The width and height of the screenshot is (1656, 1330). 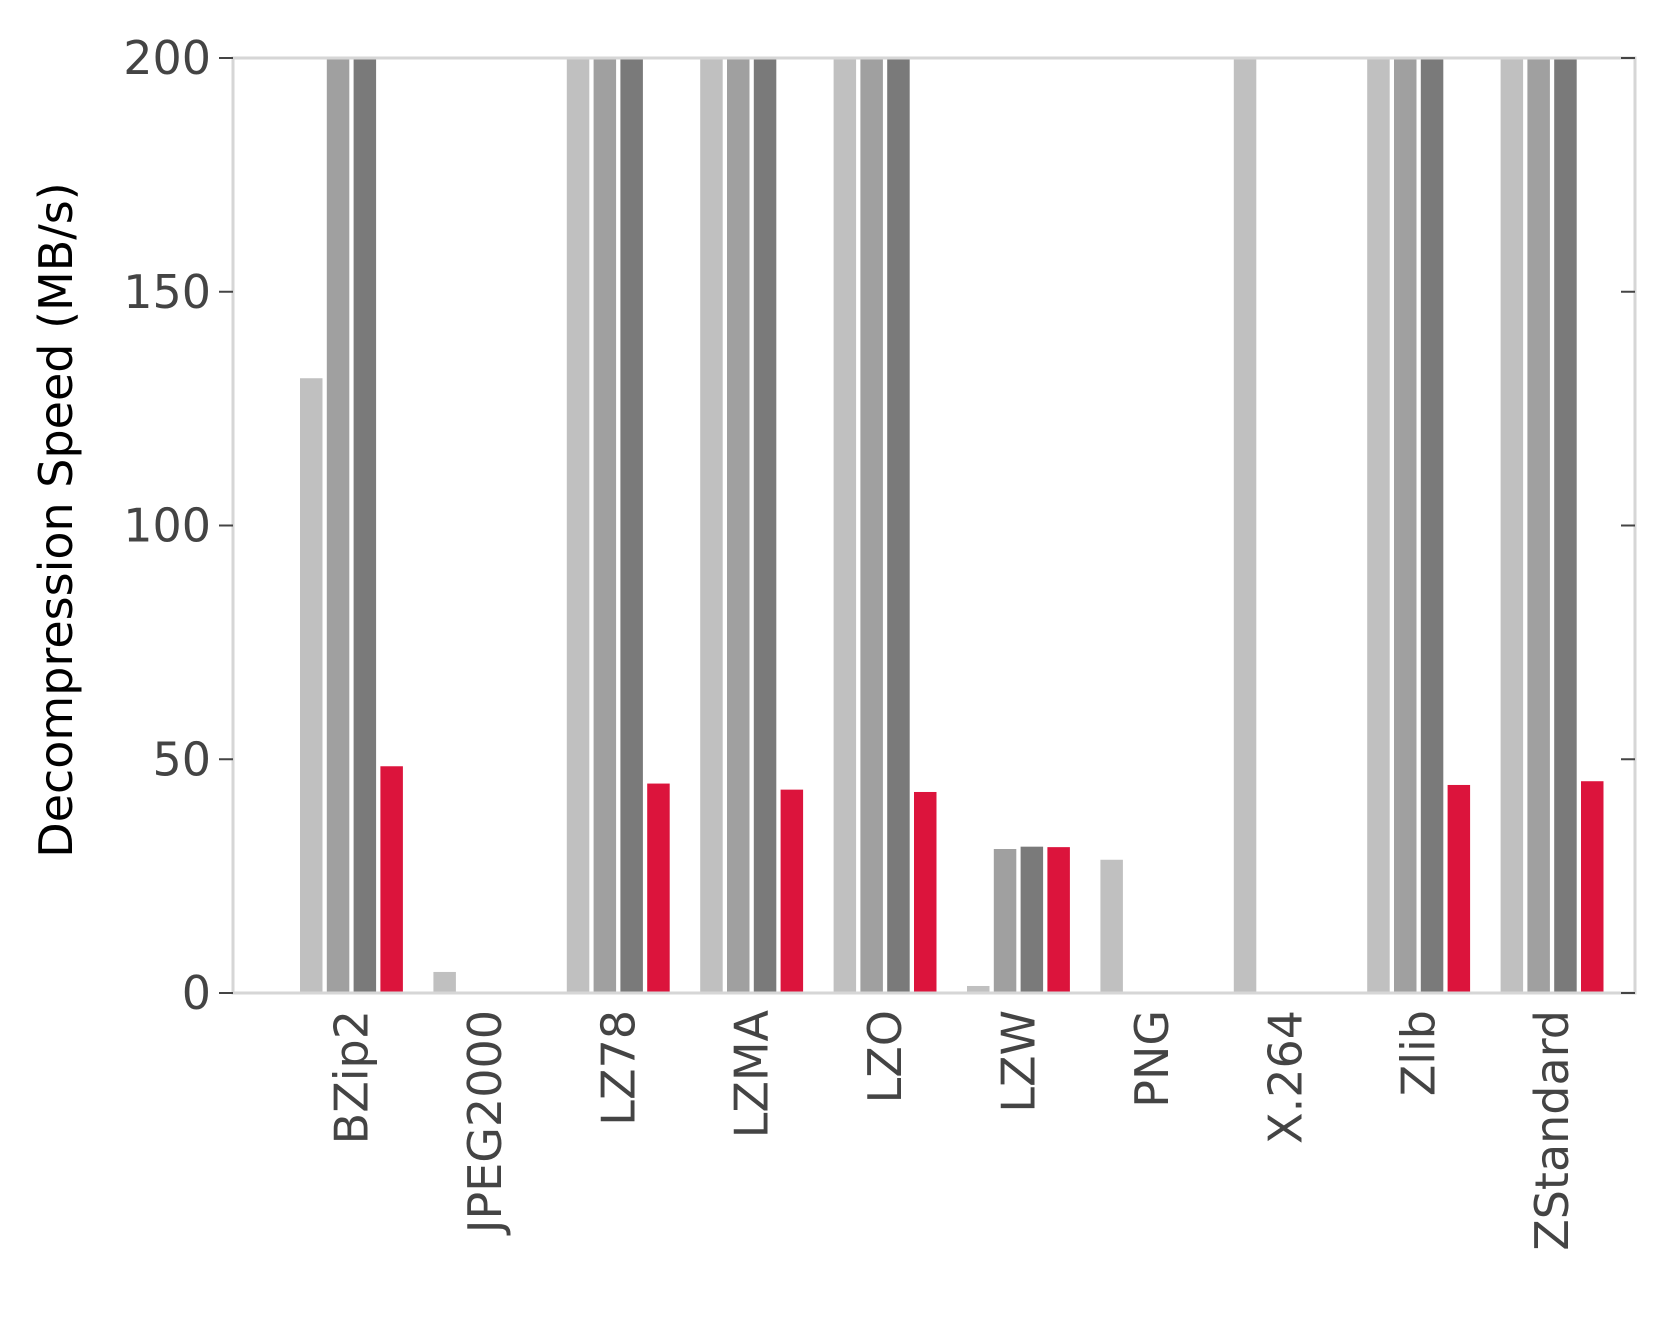 I want to click on bar-zlib-s2, so click(x=1405, y=525).